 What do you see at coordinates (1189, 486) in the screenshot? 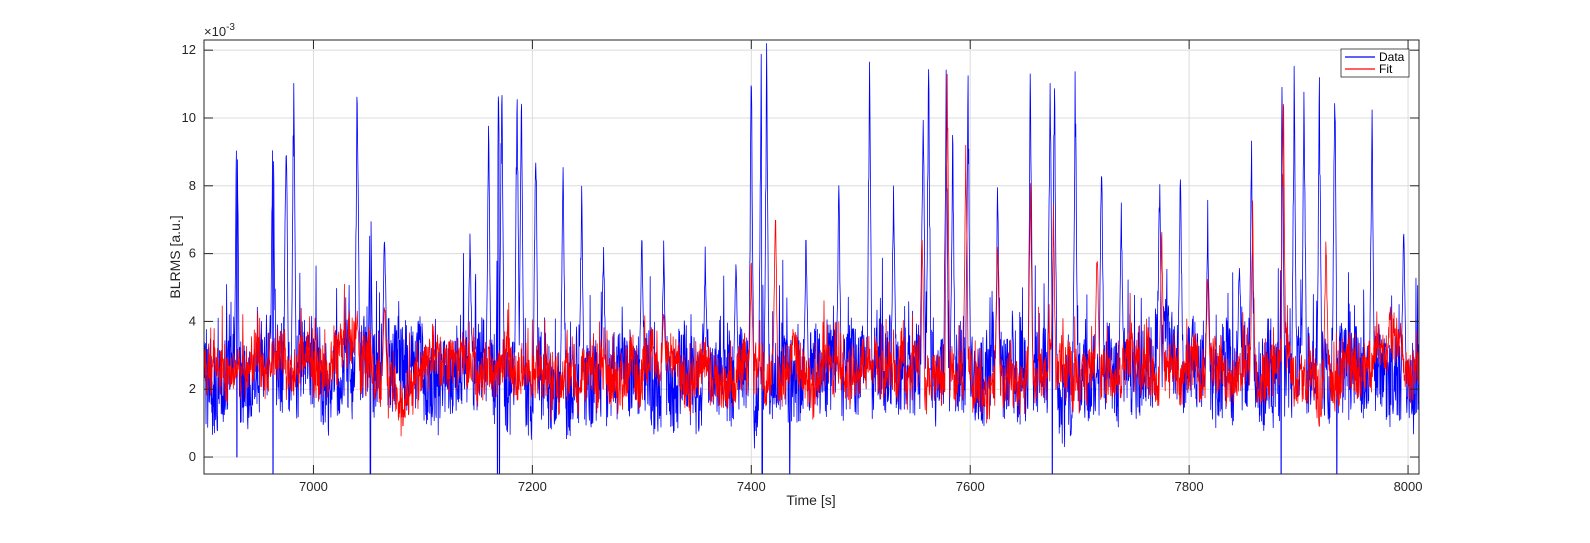
I see `x-tick-label: 7800` at bounding box center [1189, 486].